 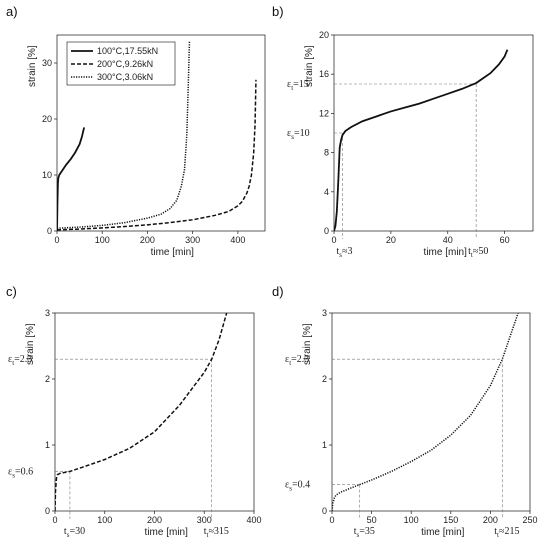 I want to click on legend-entry: 200°C,9.26kN, so click(x=125, y=64).